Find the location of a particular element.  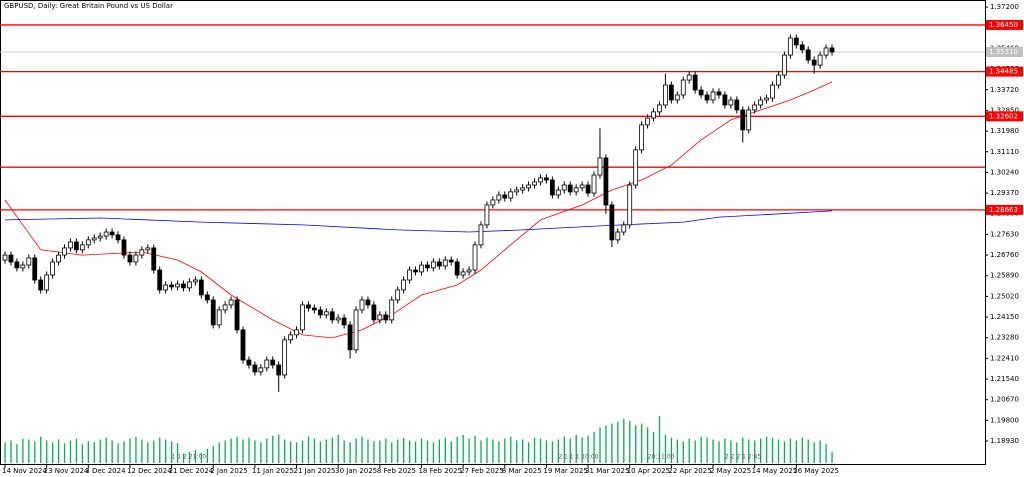

level-label: 1.36450 is located at coordinates (1003, 25).